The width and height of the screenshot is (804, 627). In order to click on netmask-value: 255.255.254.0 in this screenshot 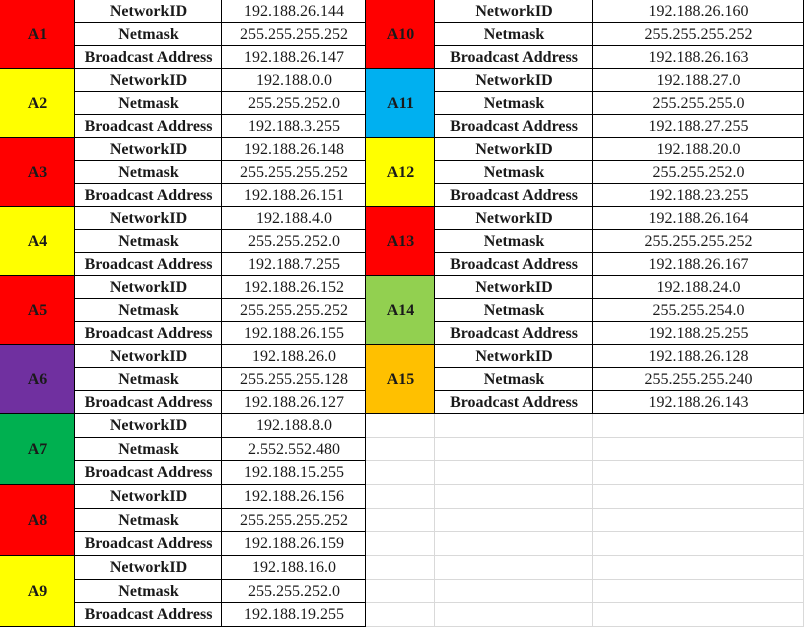, I will do `click(698, 310)`.